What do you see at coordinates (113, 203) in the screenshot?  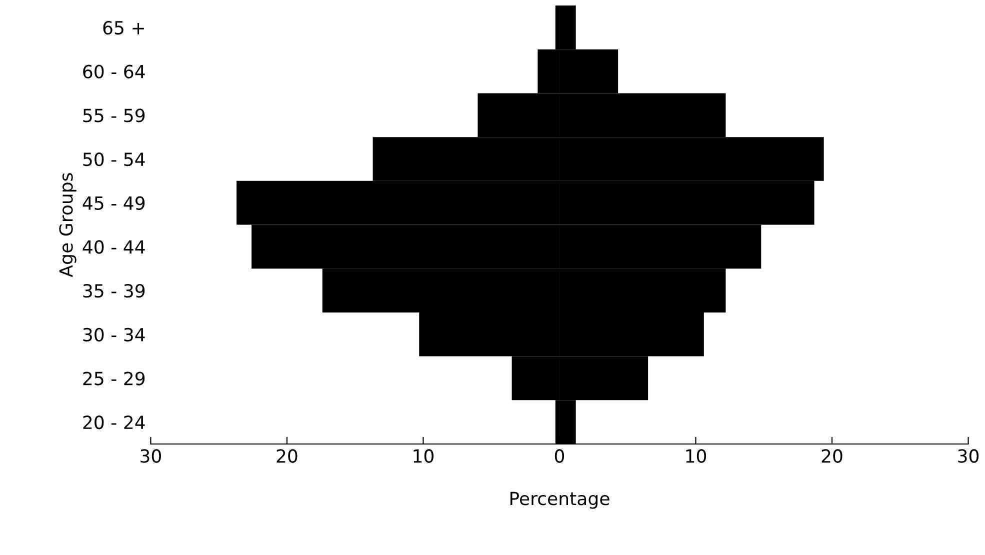 I see `y-tick-label: 45 - 49` at bounding box center [113, 203].